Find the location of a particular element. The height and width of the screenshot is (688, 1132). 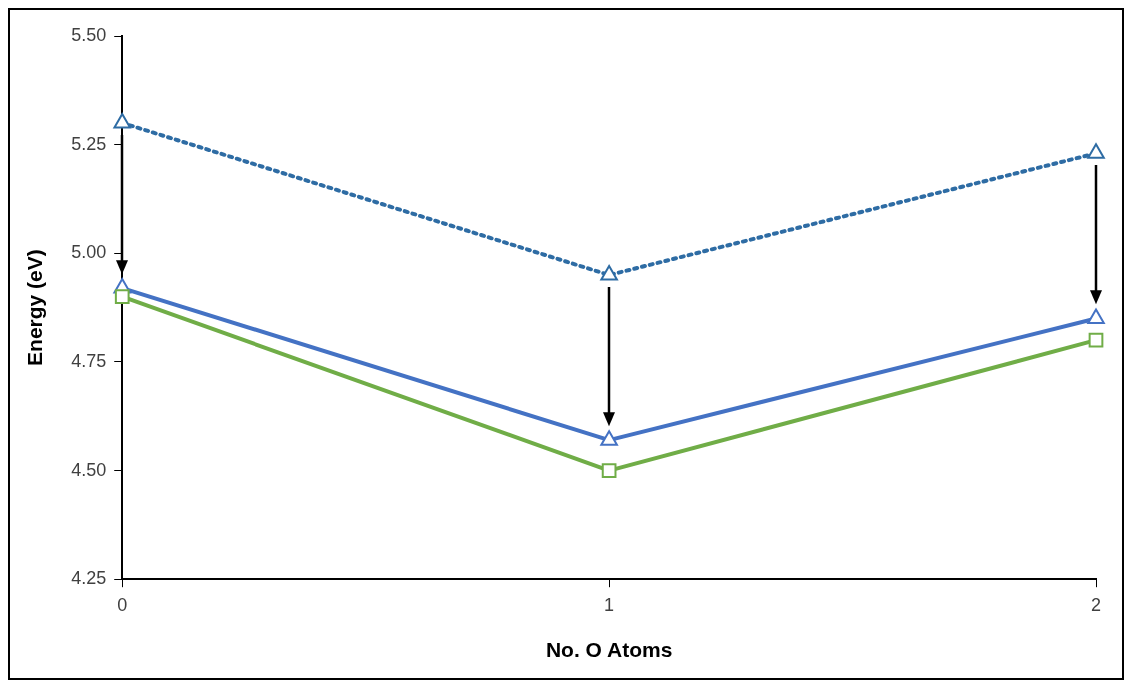

y-tick-label: 5.25 is located at coordinates (89, 143).